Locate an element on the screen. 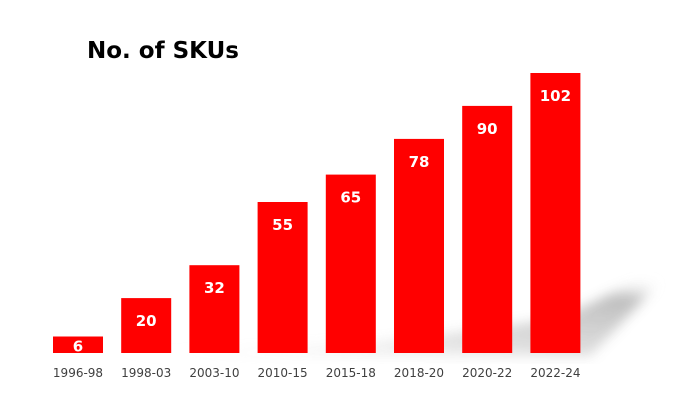 This screenshot has height=400, width=700. bar-value-label: 32 is located at coordinates (214, 288).